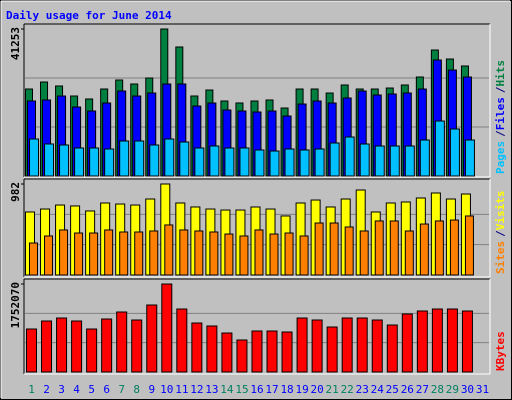 Image resolution: width=512 pixels, height=400 pixels. Describe the element at coordinates (15, 192) in the screenshot. I see `y-tick-label: 982` at that location.